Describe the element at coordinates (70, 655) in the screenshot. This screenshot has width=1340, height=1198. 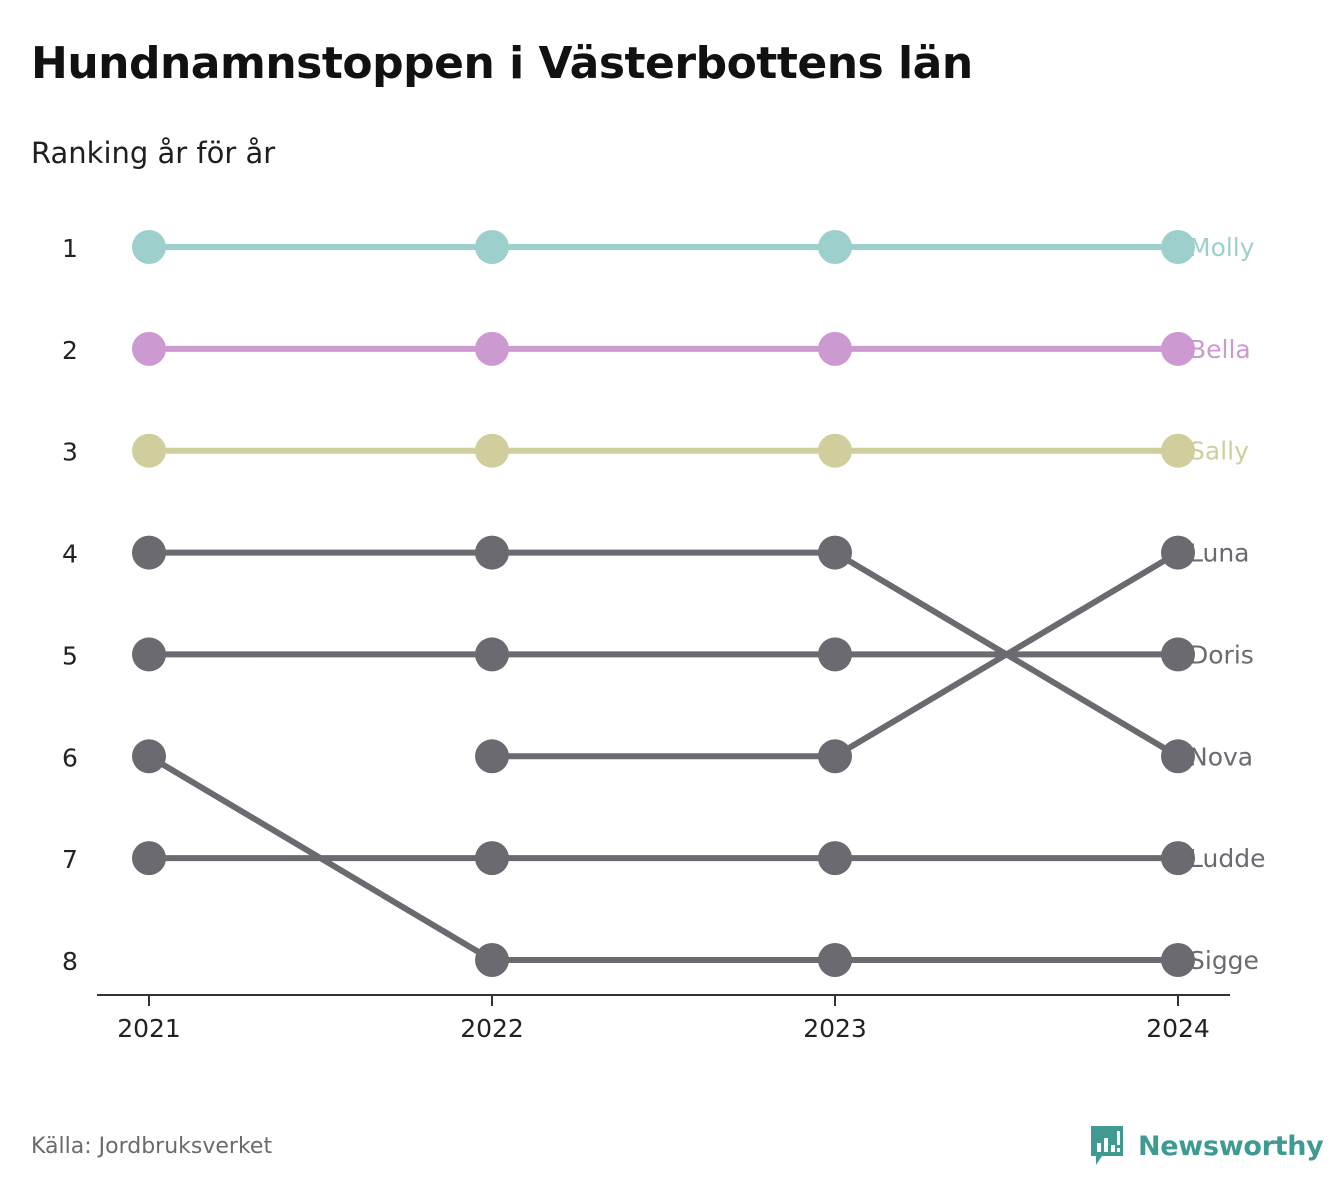
I see `y-tick-label: 5` at that location.